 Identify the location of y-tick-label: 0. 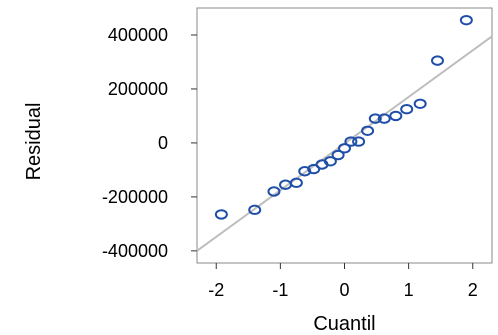
(163, 143).